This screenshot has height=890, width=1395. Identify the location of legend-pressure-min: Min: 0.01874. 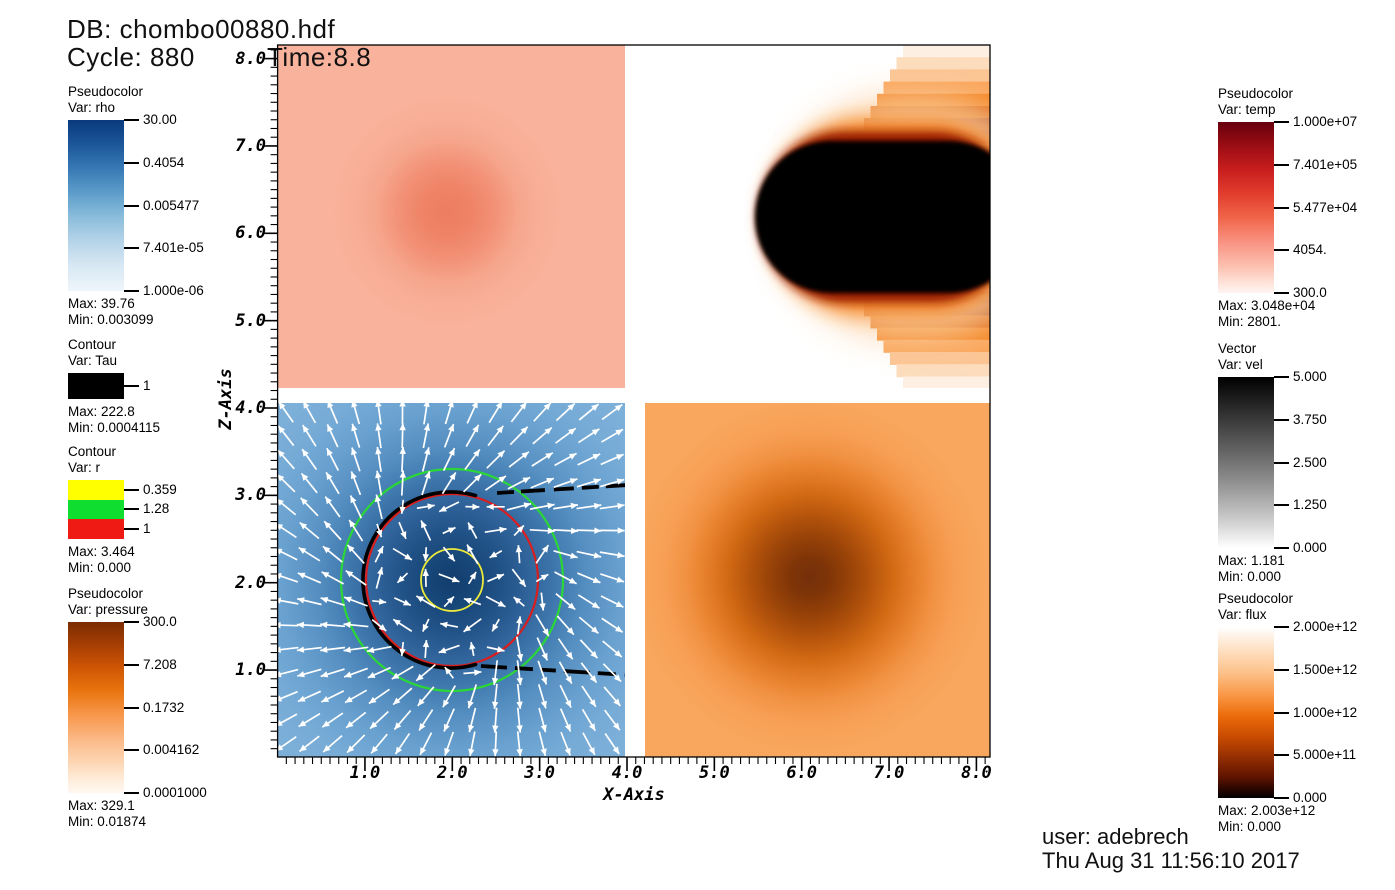
(107, 821).